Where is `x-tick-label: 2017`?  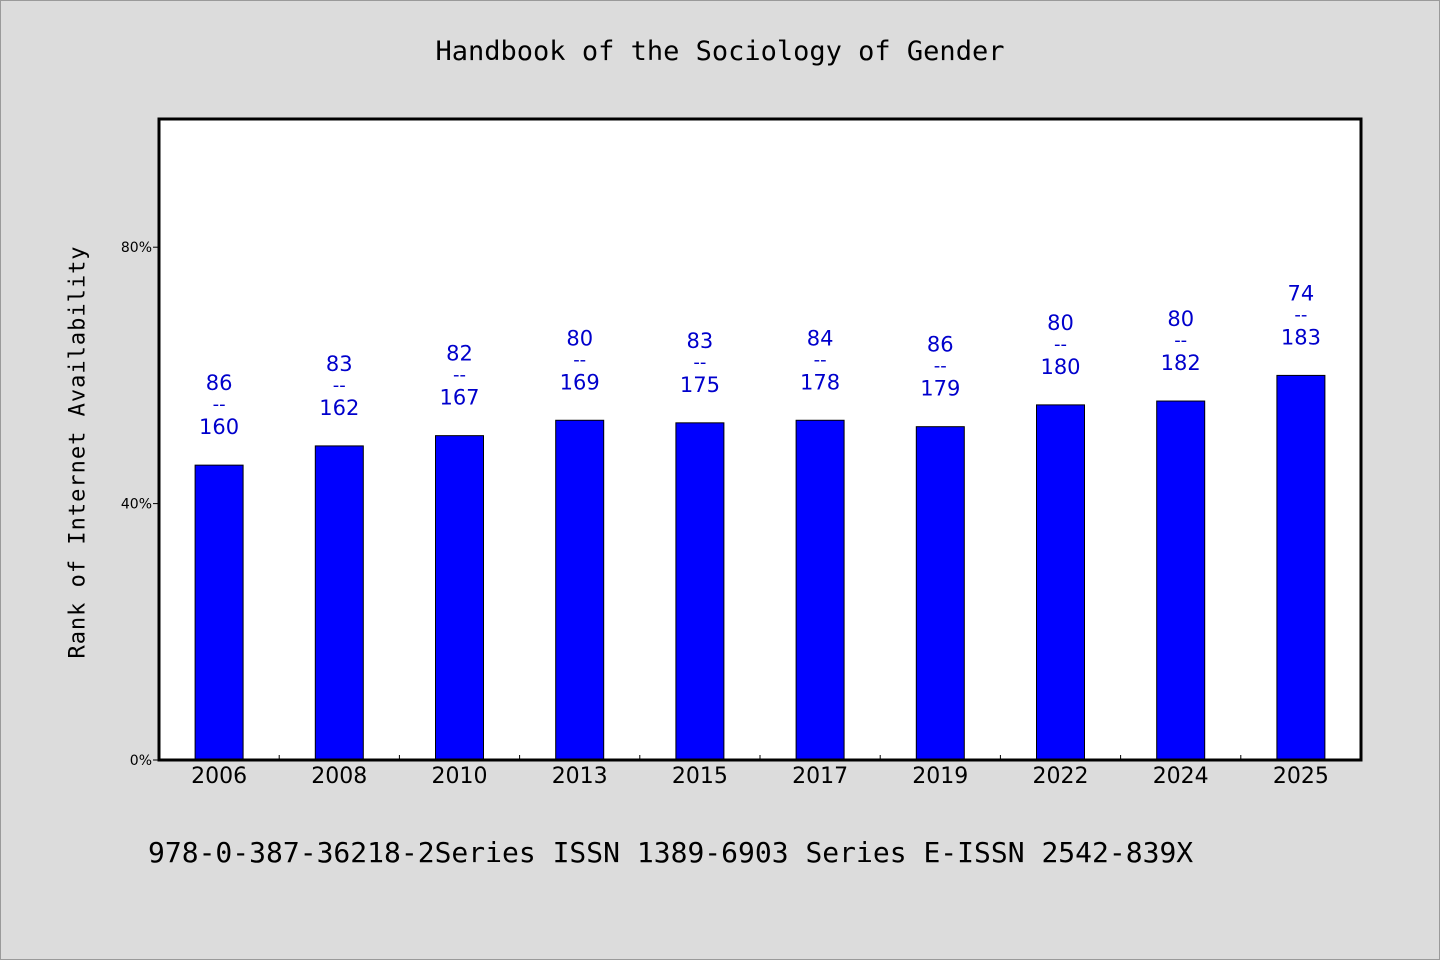 x-tick-label: 2017 is located at coordinates (820, 776).